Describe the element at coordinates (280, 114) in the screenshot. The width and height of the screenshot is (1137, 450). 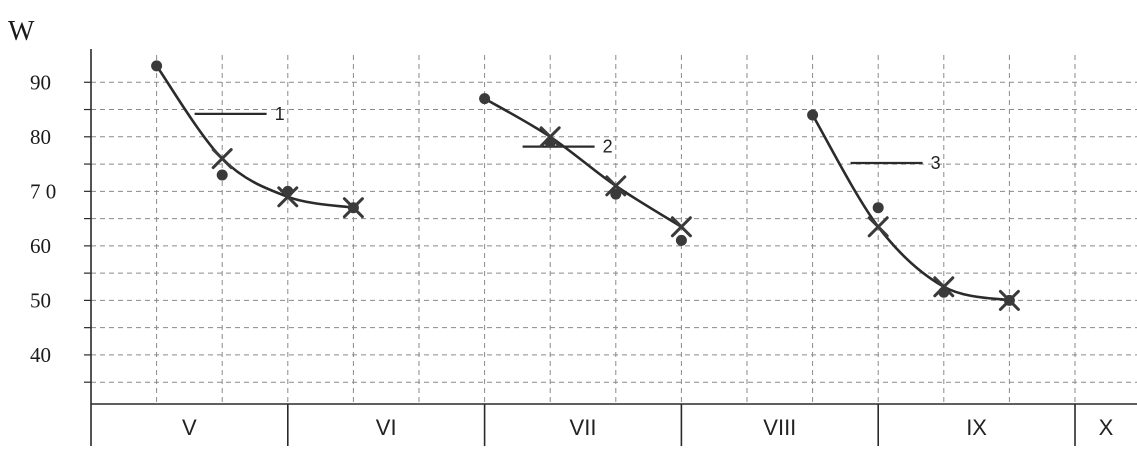
I see `series-label: 1` at that location.